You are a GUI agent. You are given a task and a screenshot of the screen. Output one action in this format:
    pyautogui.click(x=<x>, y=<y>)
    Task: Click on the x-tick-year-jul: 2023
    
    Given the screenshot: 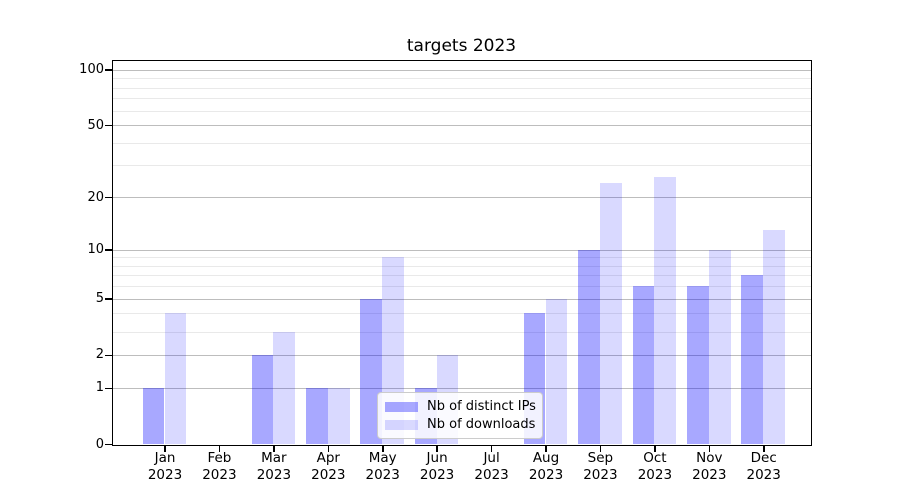 What is the action you would take?
    pyautogui.click(x=491, y=475)
    